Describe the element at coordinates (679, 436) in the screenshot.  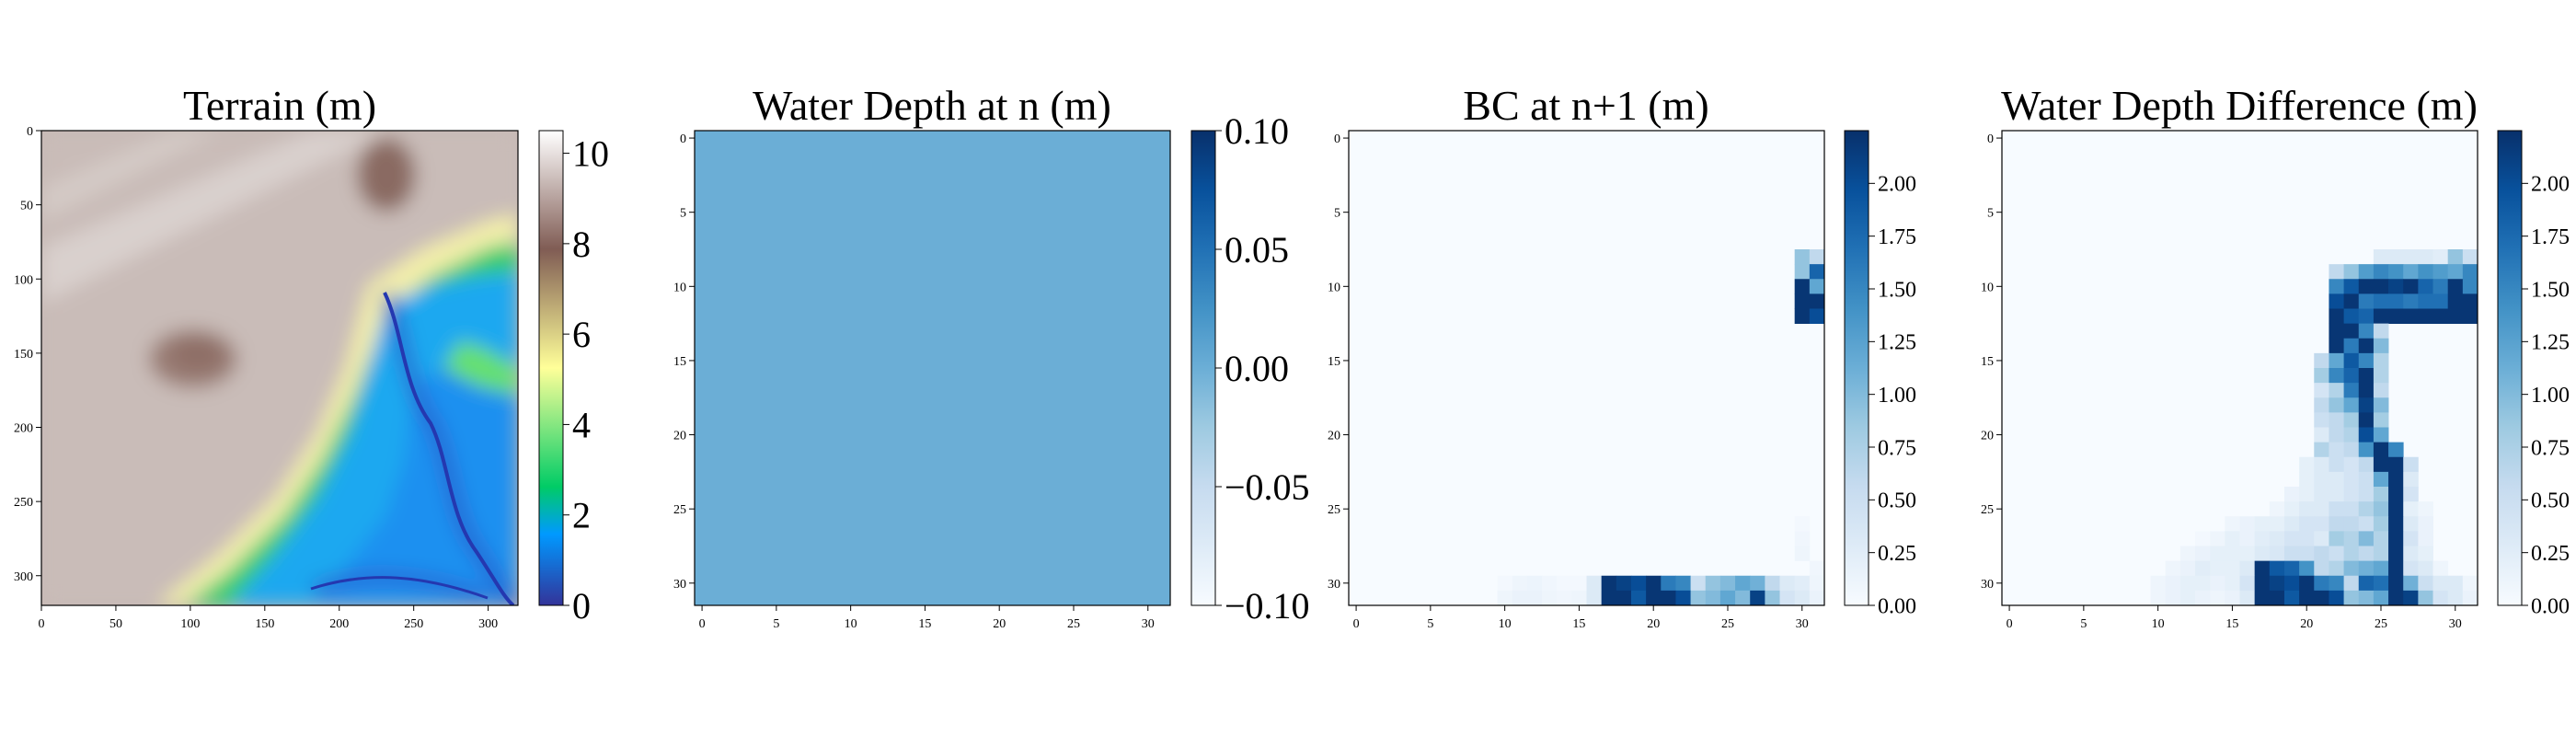
I see `y-tick-label: 20` at that location.